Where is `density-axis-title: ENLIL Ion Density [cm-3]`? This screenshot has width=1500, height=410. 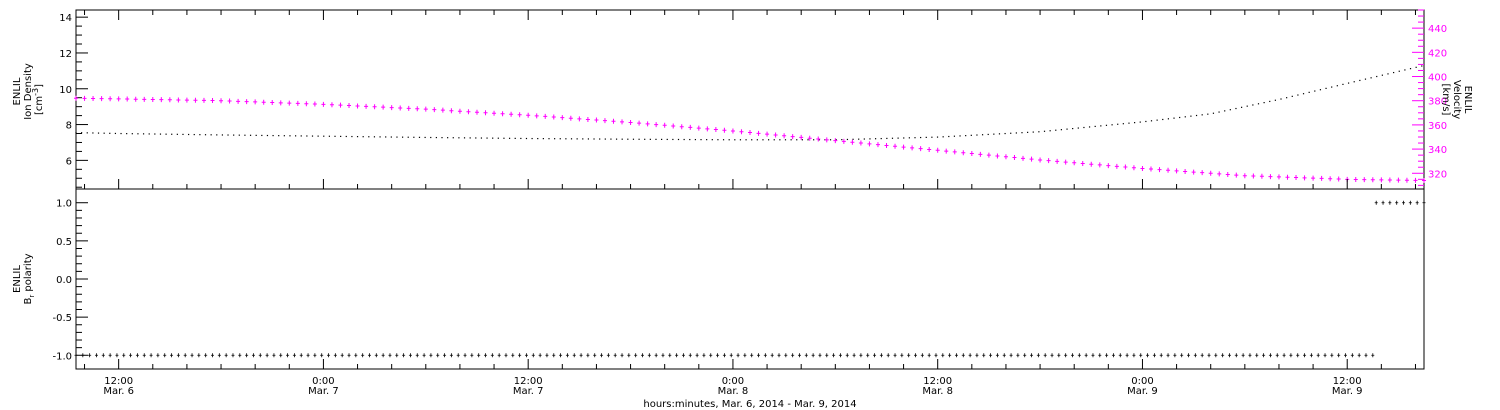
density-axis-title: ENLIL Ion Density [cm-3] is located at coordinates (28, 91).